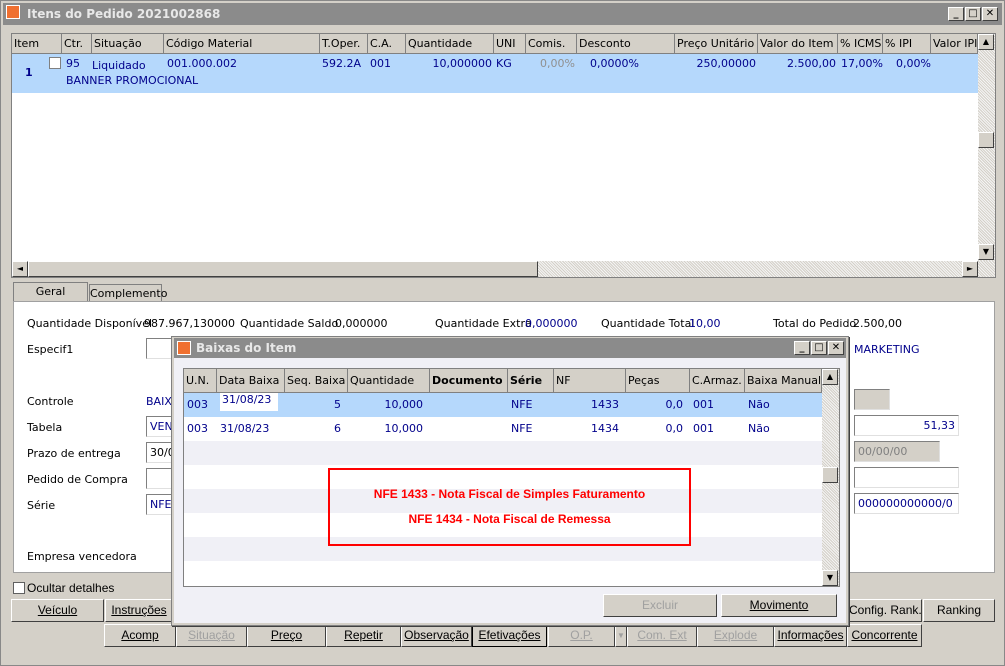 Image resolution: width=1005 pixels, height=666 pixels. Describe the element at coordinates (815, 323) in the screenshot. I see `total-label: Total do Pedido` at that location.